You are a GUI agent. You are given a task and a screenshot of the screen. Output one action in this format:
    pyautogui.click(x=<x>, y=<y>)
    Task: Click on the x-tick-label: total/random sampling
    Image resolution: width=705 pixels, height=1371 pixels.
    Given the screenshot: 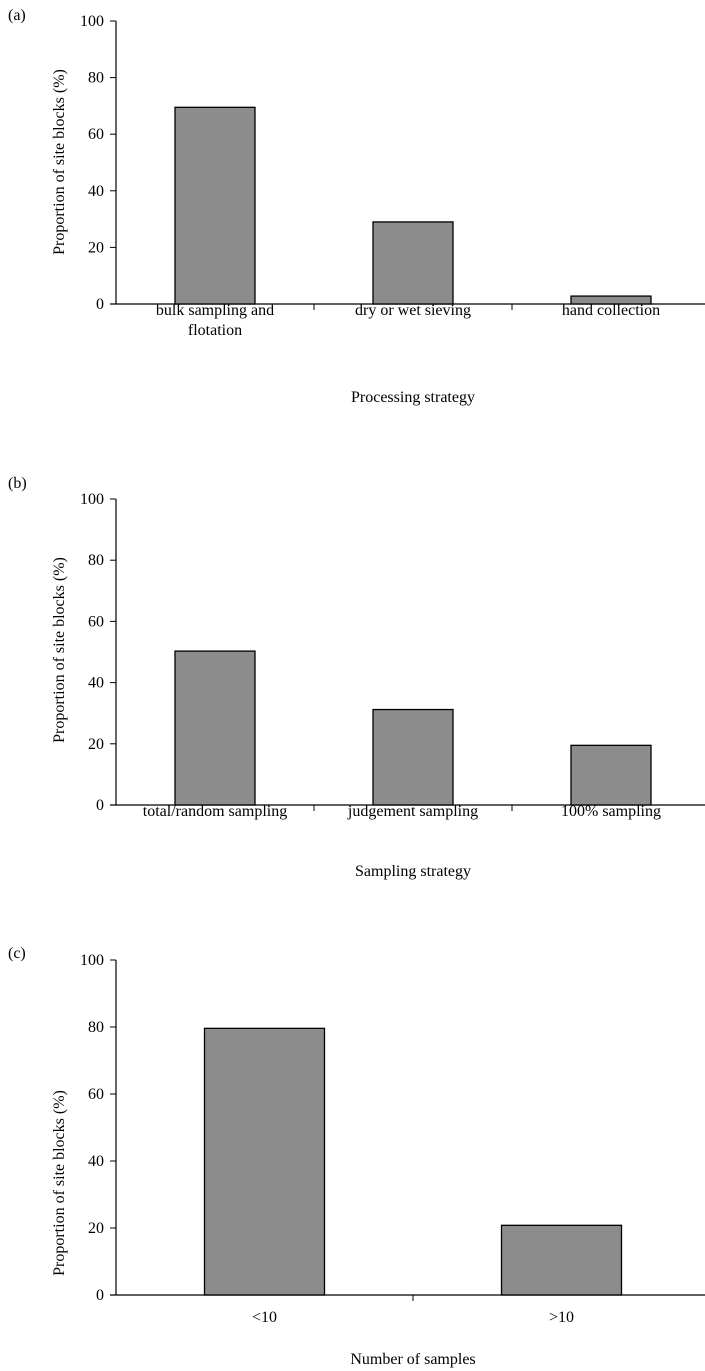 What is the action you would take?
    pyautogui.click(x=215, y=811)
    